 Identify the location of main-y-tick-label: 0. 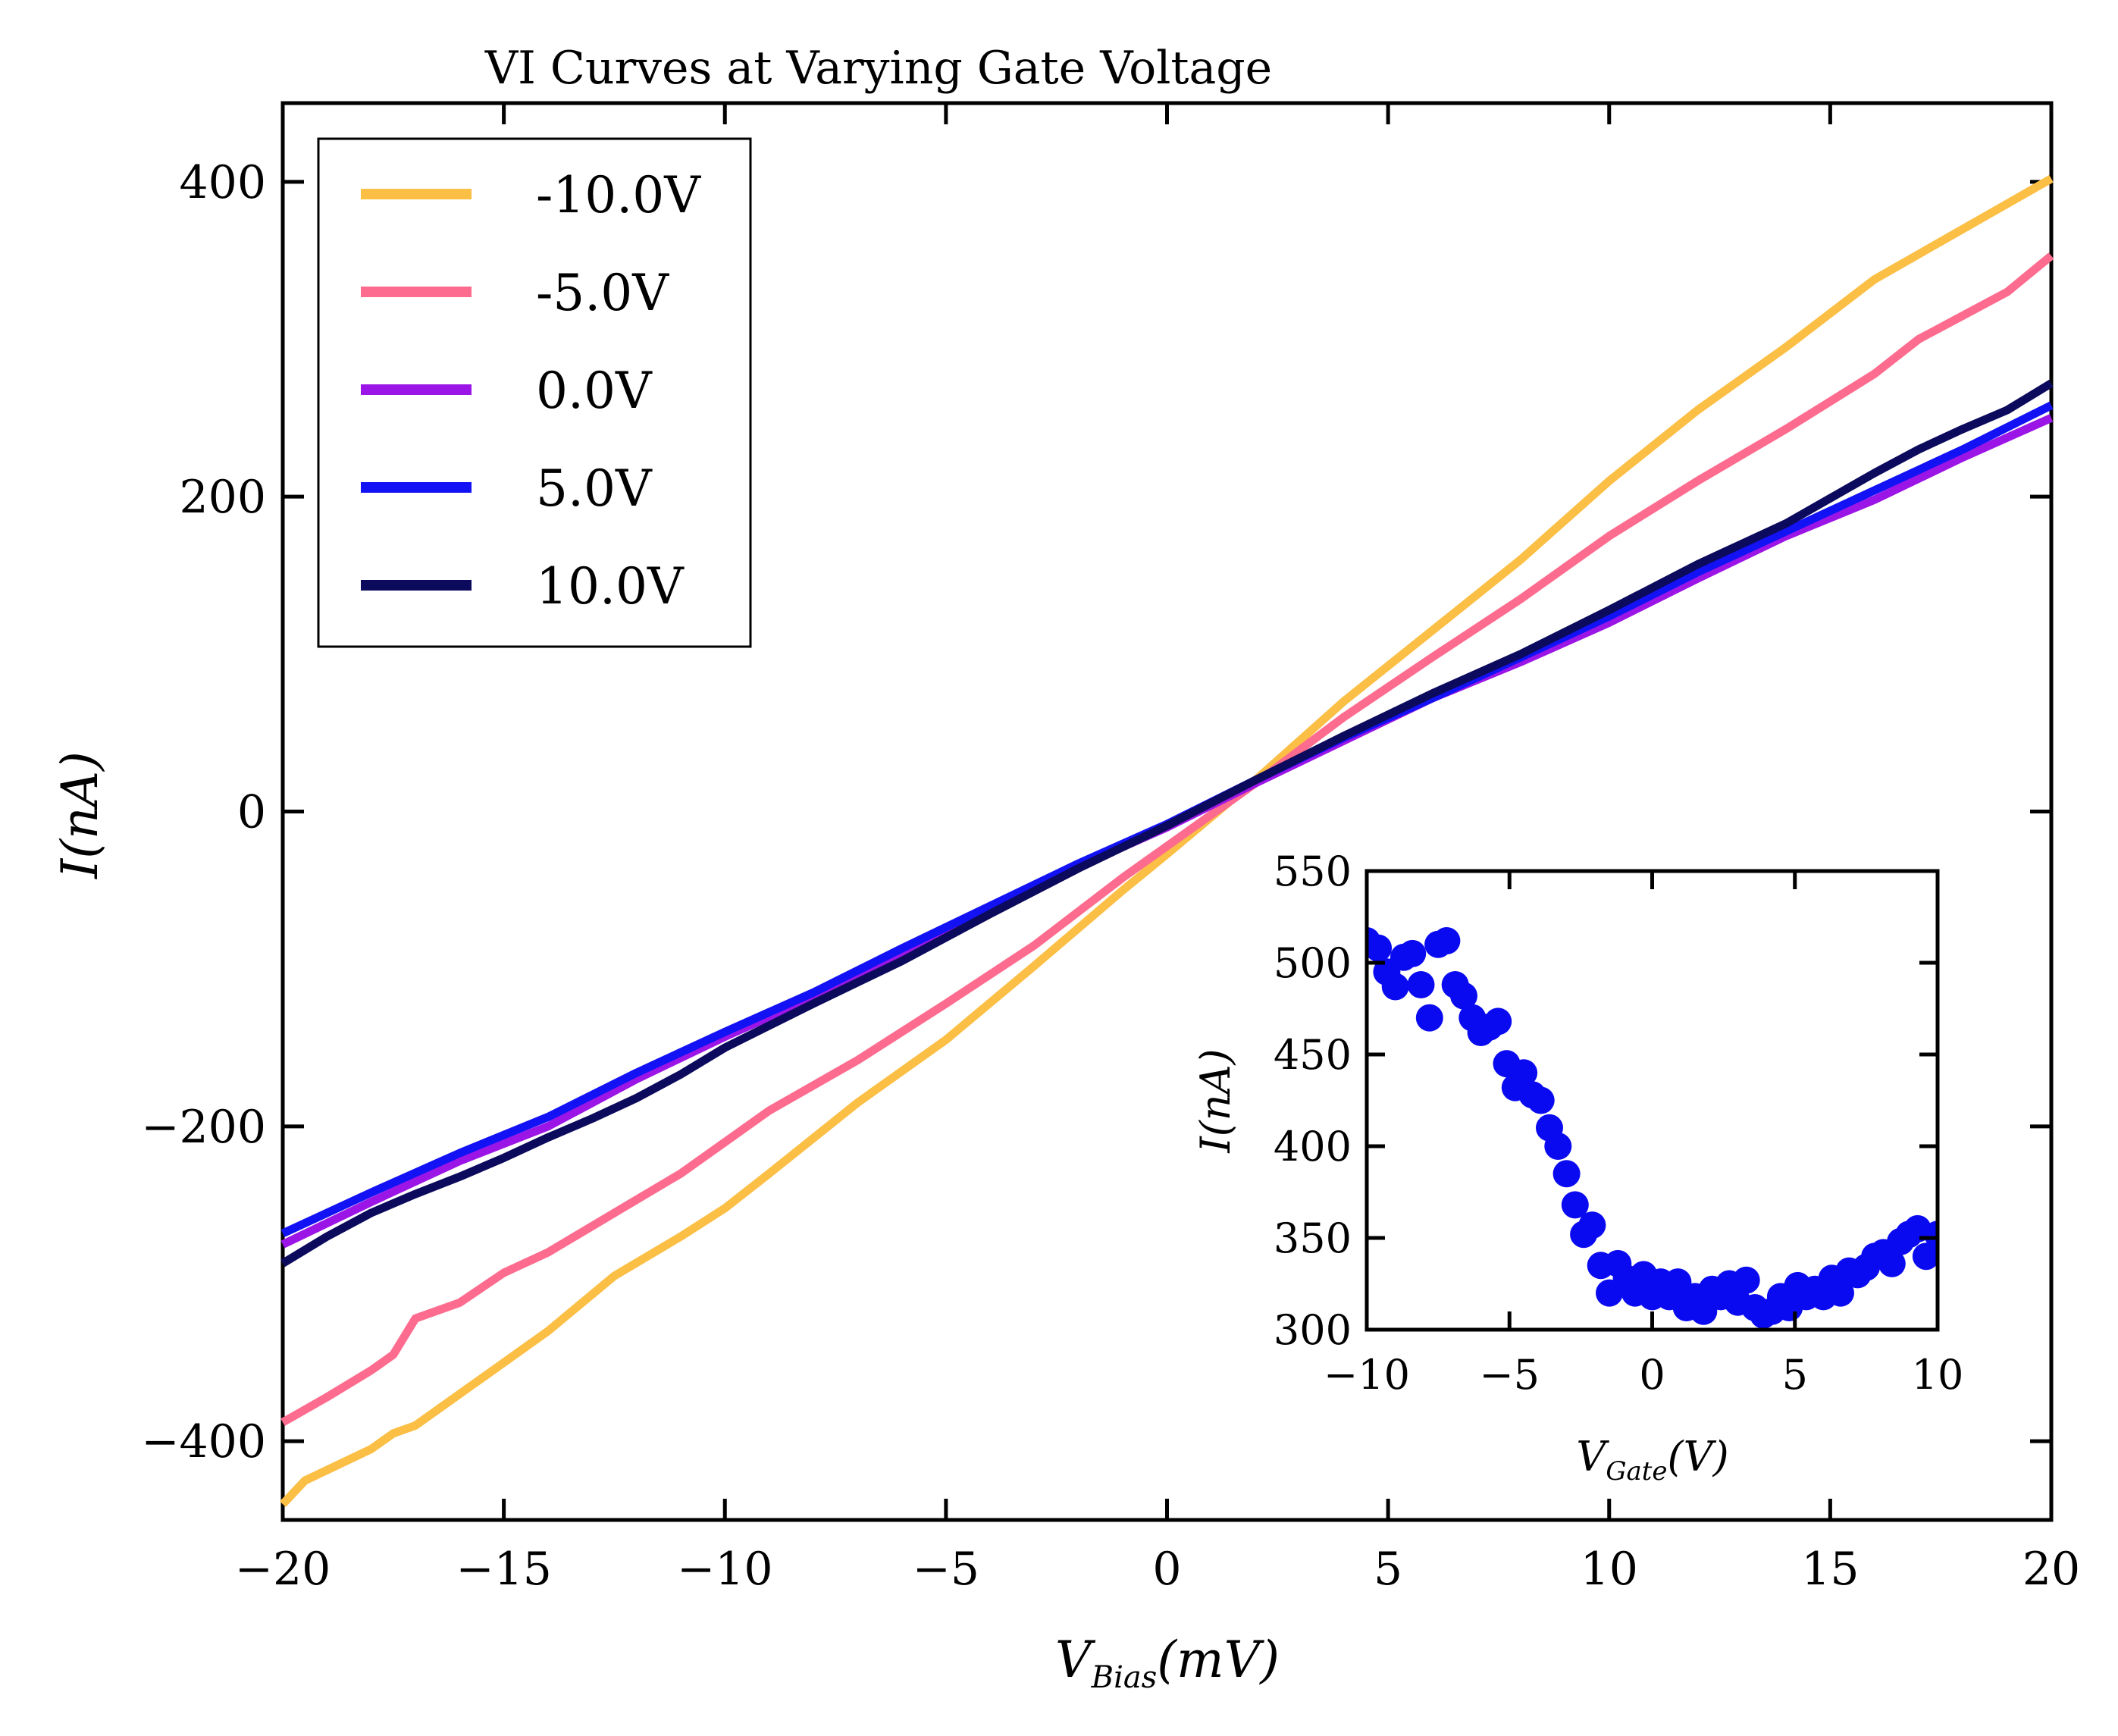
(251, 812).